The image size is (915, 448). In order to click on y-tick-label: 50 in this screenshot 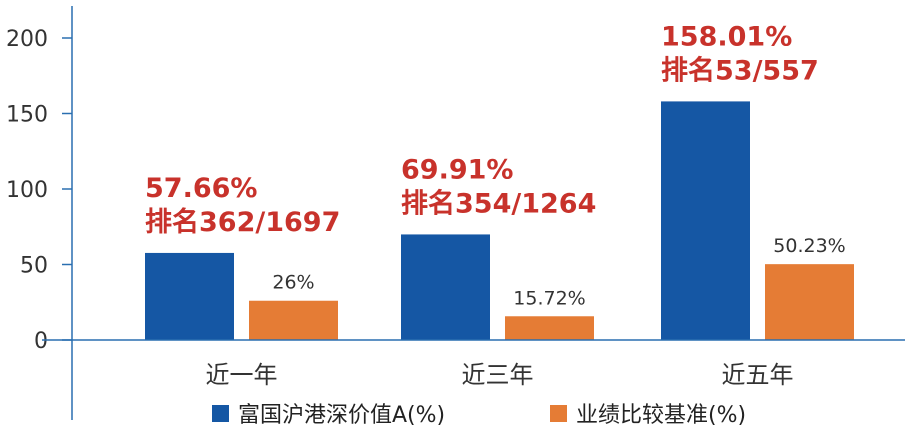, I will do `click(34, 266)`.